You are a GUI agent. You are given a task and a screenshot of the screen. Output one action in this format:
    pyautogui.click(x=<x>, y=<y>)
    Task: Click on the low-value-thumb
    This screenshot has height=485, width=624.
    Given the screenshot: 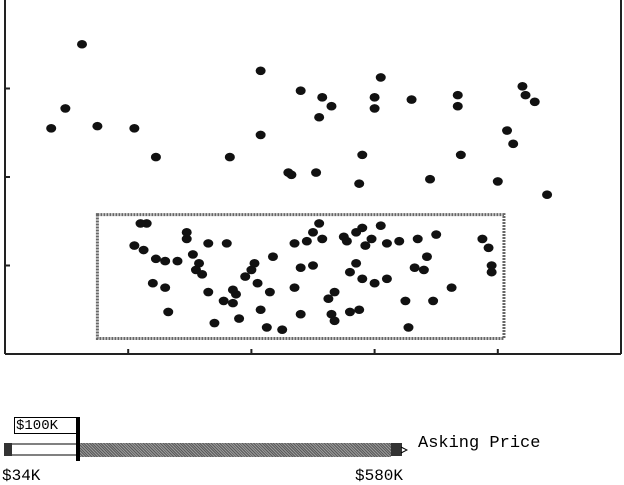 What is the action you would take?
    pyautogui.click(x=78, y=439)
    